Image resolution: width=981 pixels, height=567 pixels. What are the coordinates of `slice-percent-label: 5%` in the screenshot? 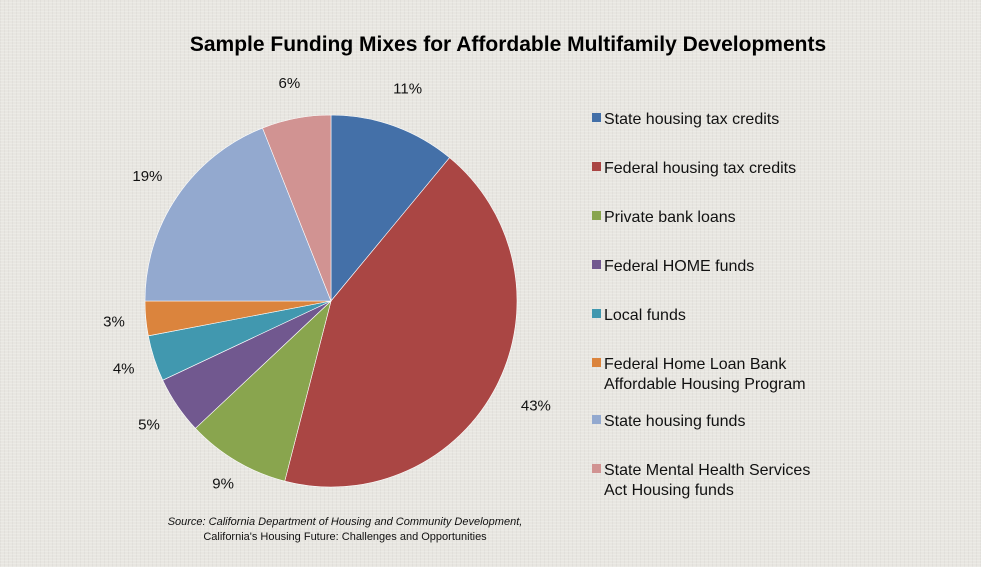 It's located at (149, 425).